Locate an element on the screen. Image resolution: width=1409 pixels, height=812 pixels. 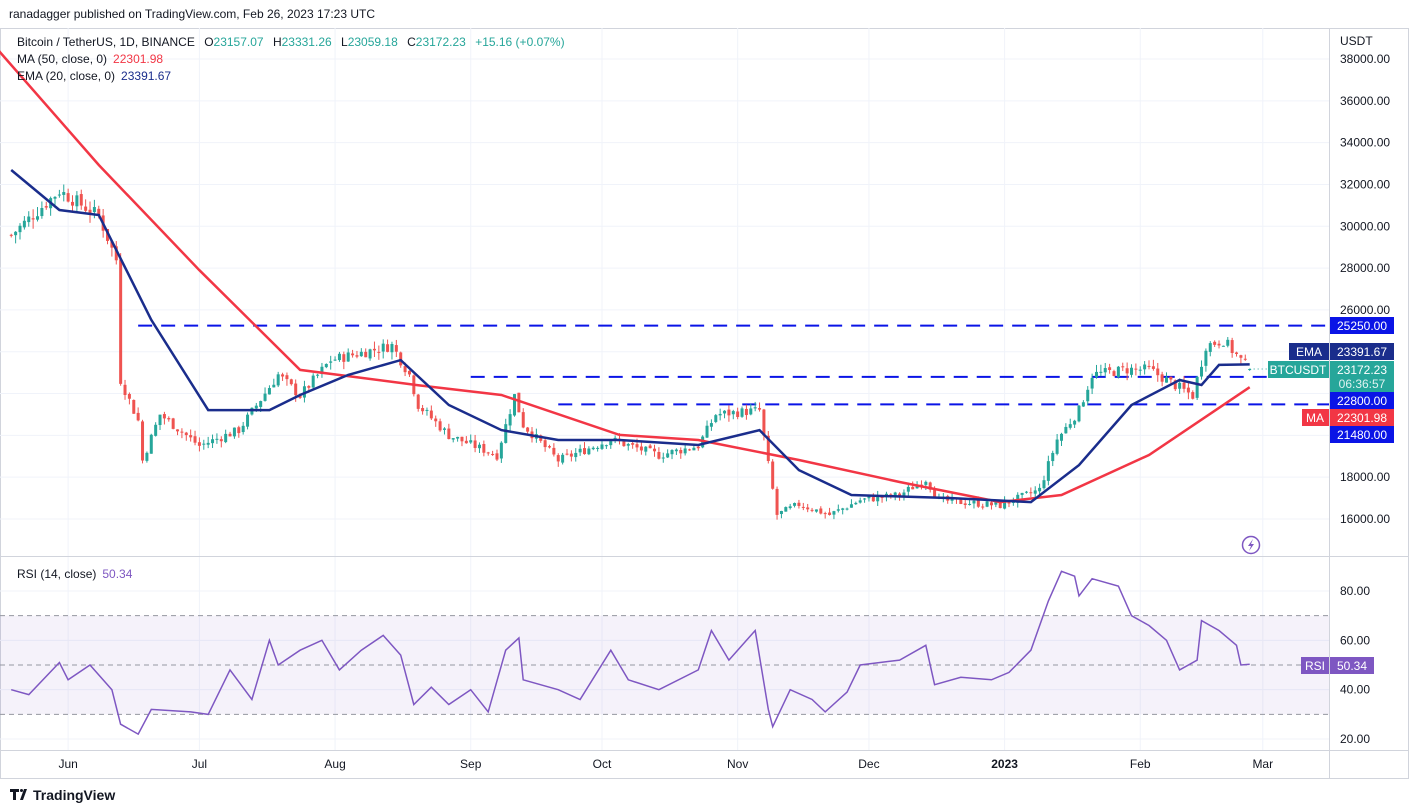
symbol-title: Bitcoin / TetherUS, 1D, BINANCE is located at coordinates (106, 42).